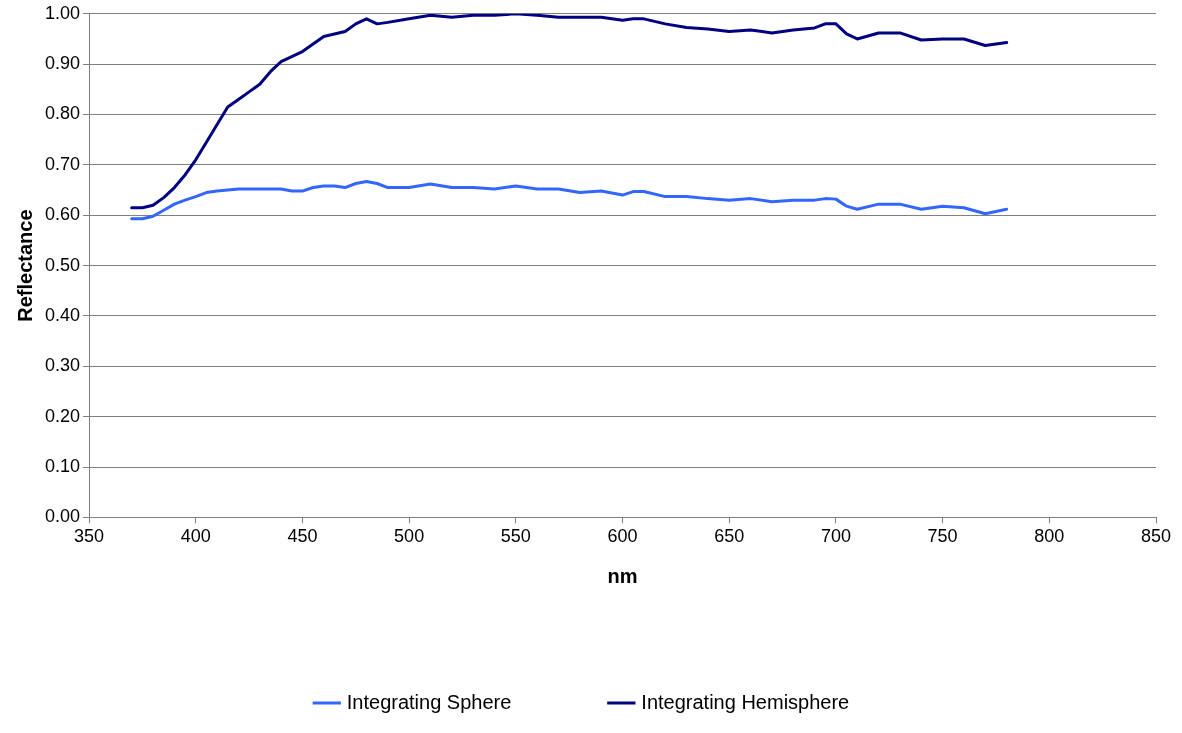 The image size is (1182, 733). What do you see at coordinates (942, 536) in the screenshot?
I see `x-tick-label: 750` at bounding box center [942, 536].